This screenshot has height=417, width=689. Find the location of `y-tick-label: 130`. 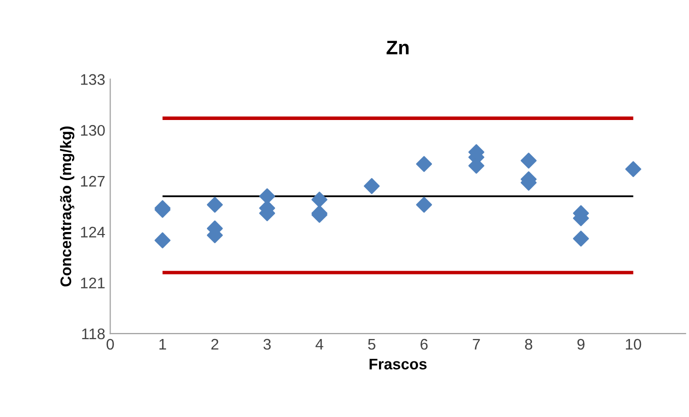

y-tick-label: 130 is located at coordinates (93, 130).